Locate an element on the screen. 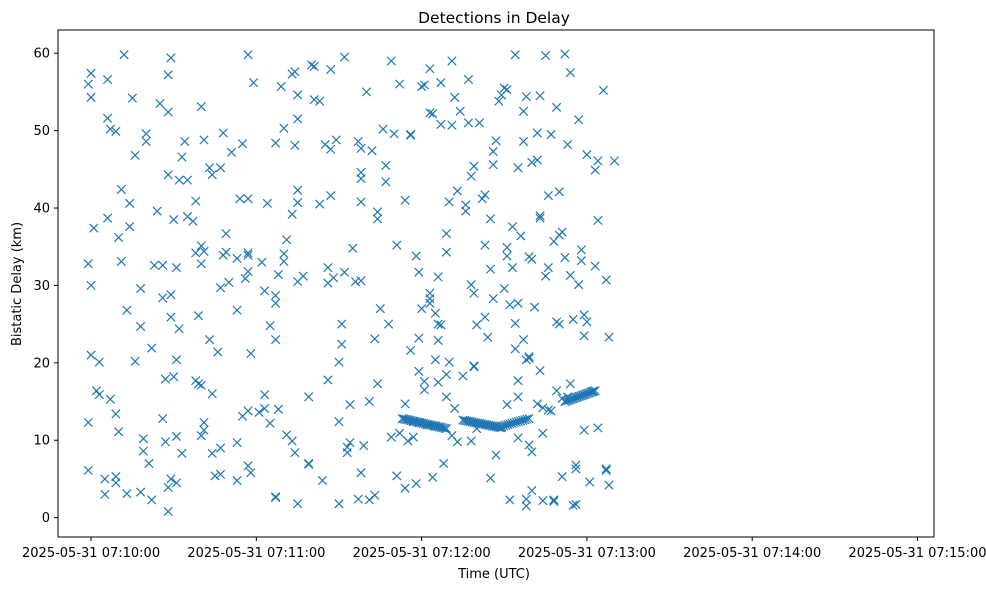 This screenshot has height=590, width=986. x-axis-label: Time (UTC) is located at coordinates (493, 574).